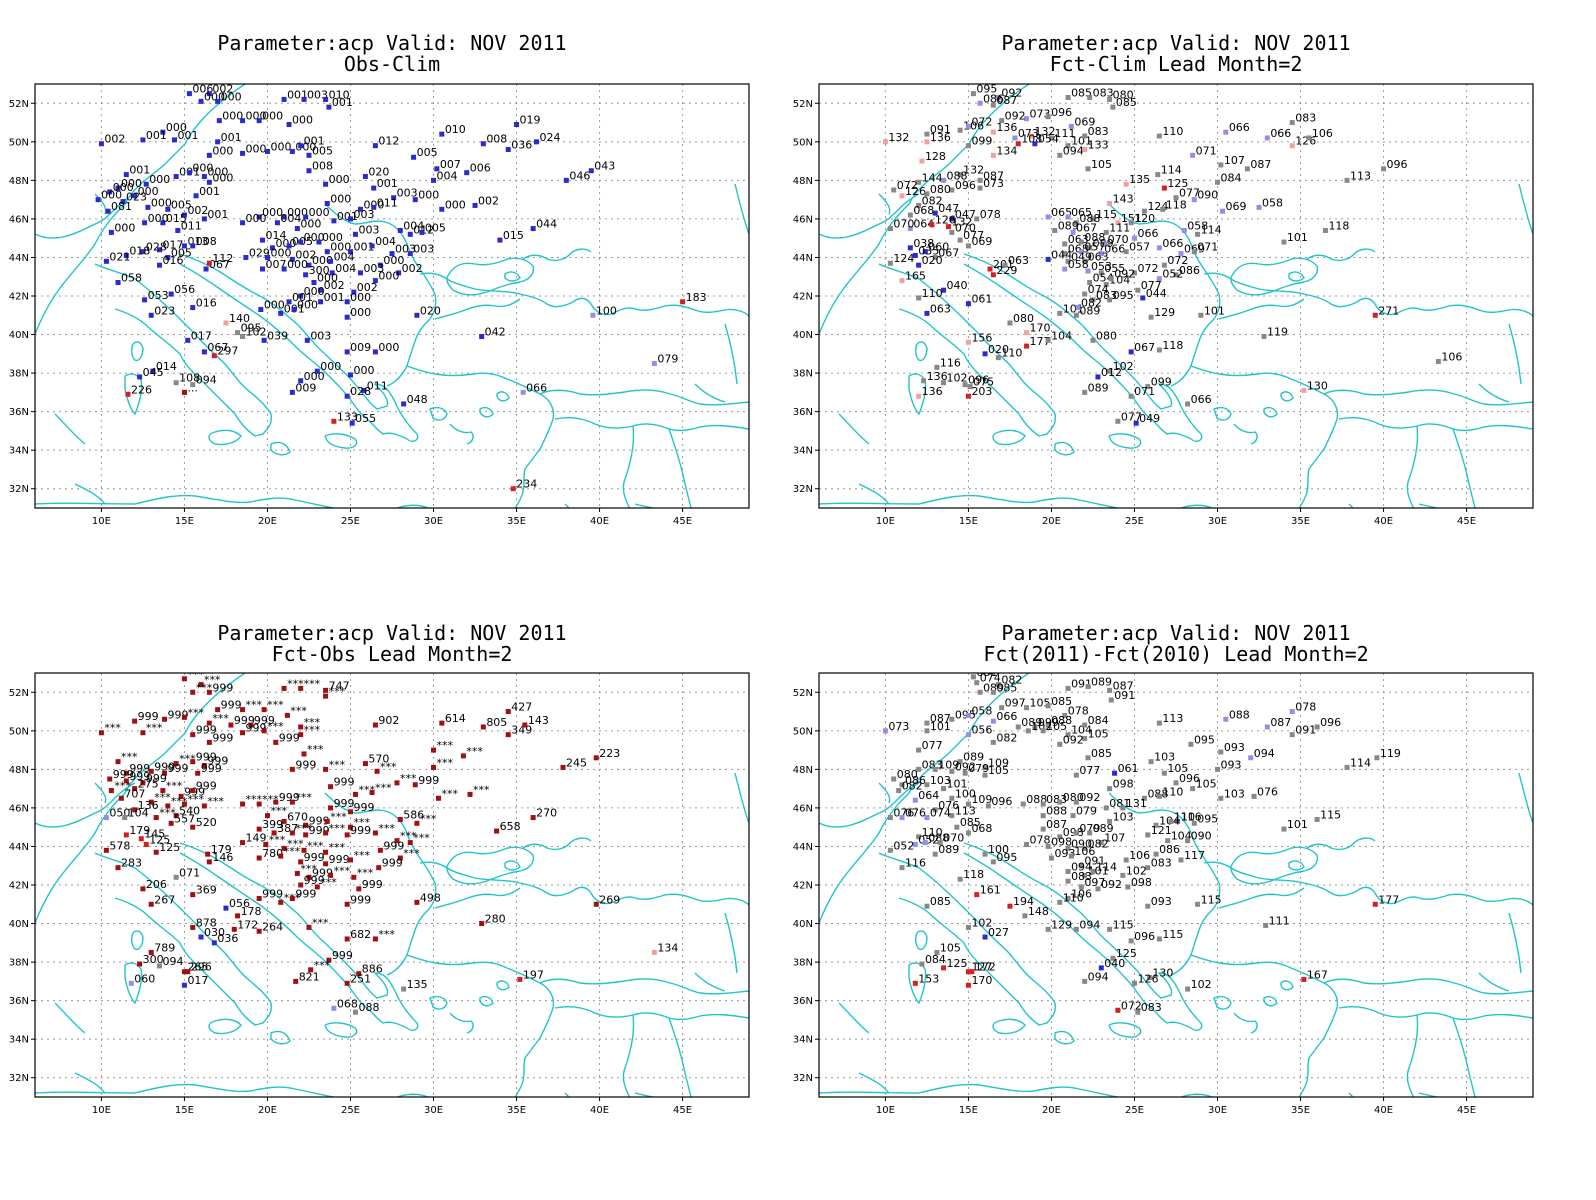 Image resolution: width=1596 pixels, height=1200 pixels. What do you see at coordinates (1123, 94) in the screenshot?
I see `station-value: 080` at bounding box center [1123, 94].